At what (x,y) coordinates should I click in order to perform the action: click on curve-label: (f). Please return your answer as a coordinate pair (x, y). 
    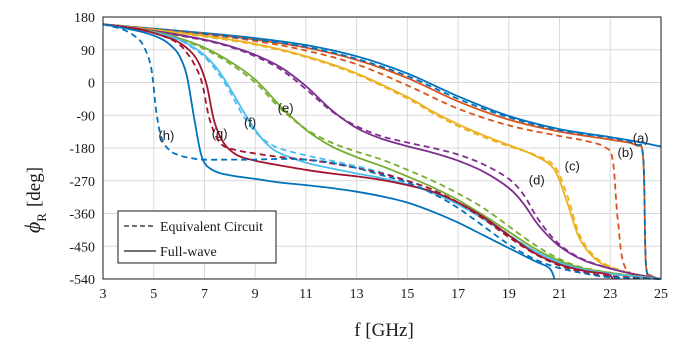
    Looking at the image, I should click on (250, 122).